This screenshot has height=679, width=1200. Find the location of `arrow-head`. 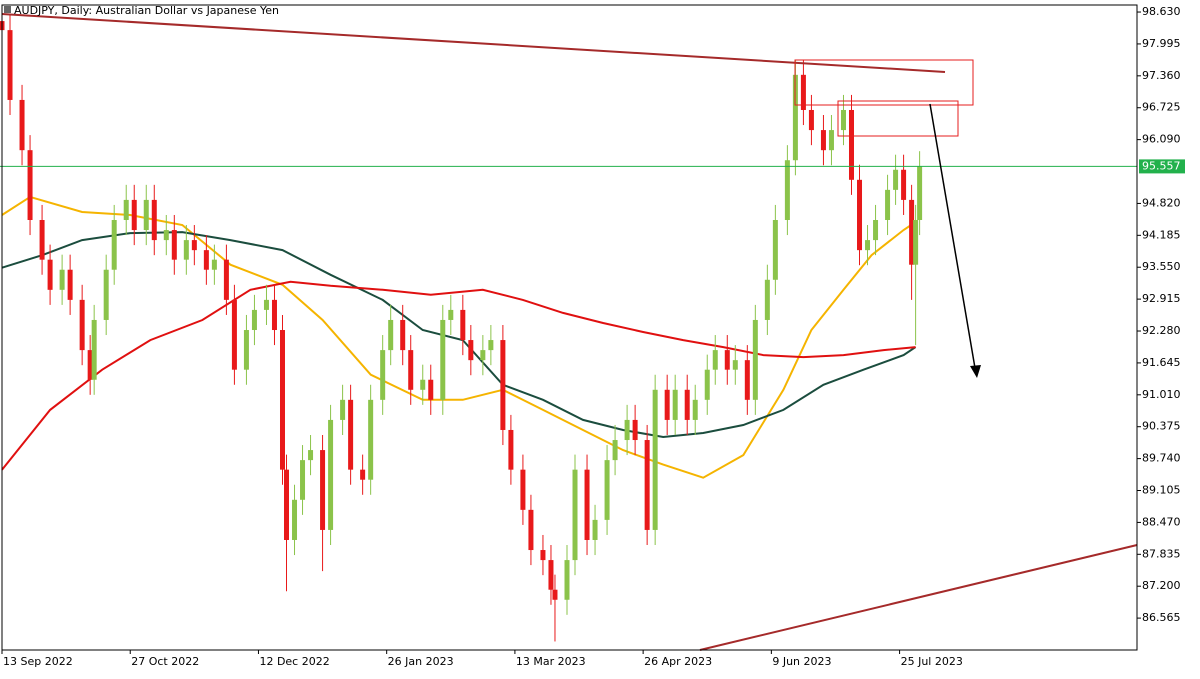

arrow-head is located at coordinates (975, 371).